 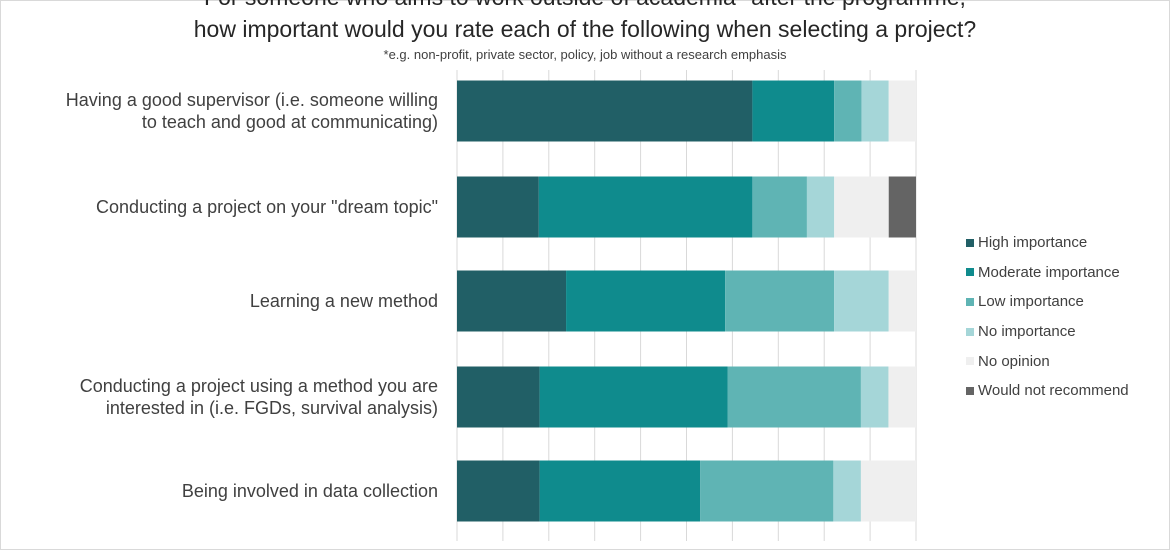 I want to click on legend-item: High importance, so click(x=1047, y=243).